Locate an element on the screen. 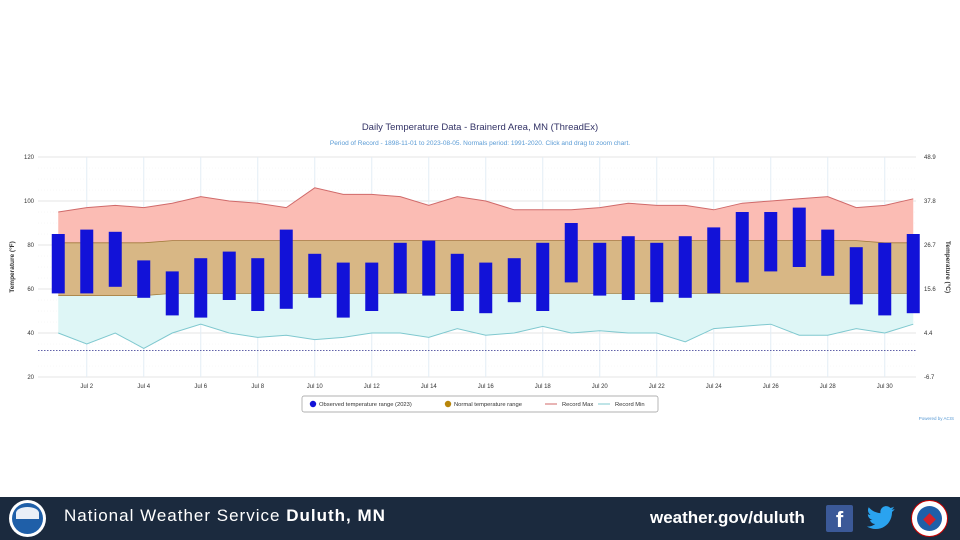  y-right-axis-title: Temperature (°C) is located at coordinates (948, 267).